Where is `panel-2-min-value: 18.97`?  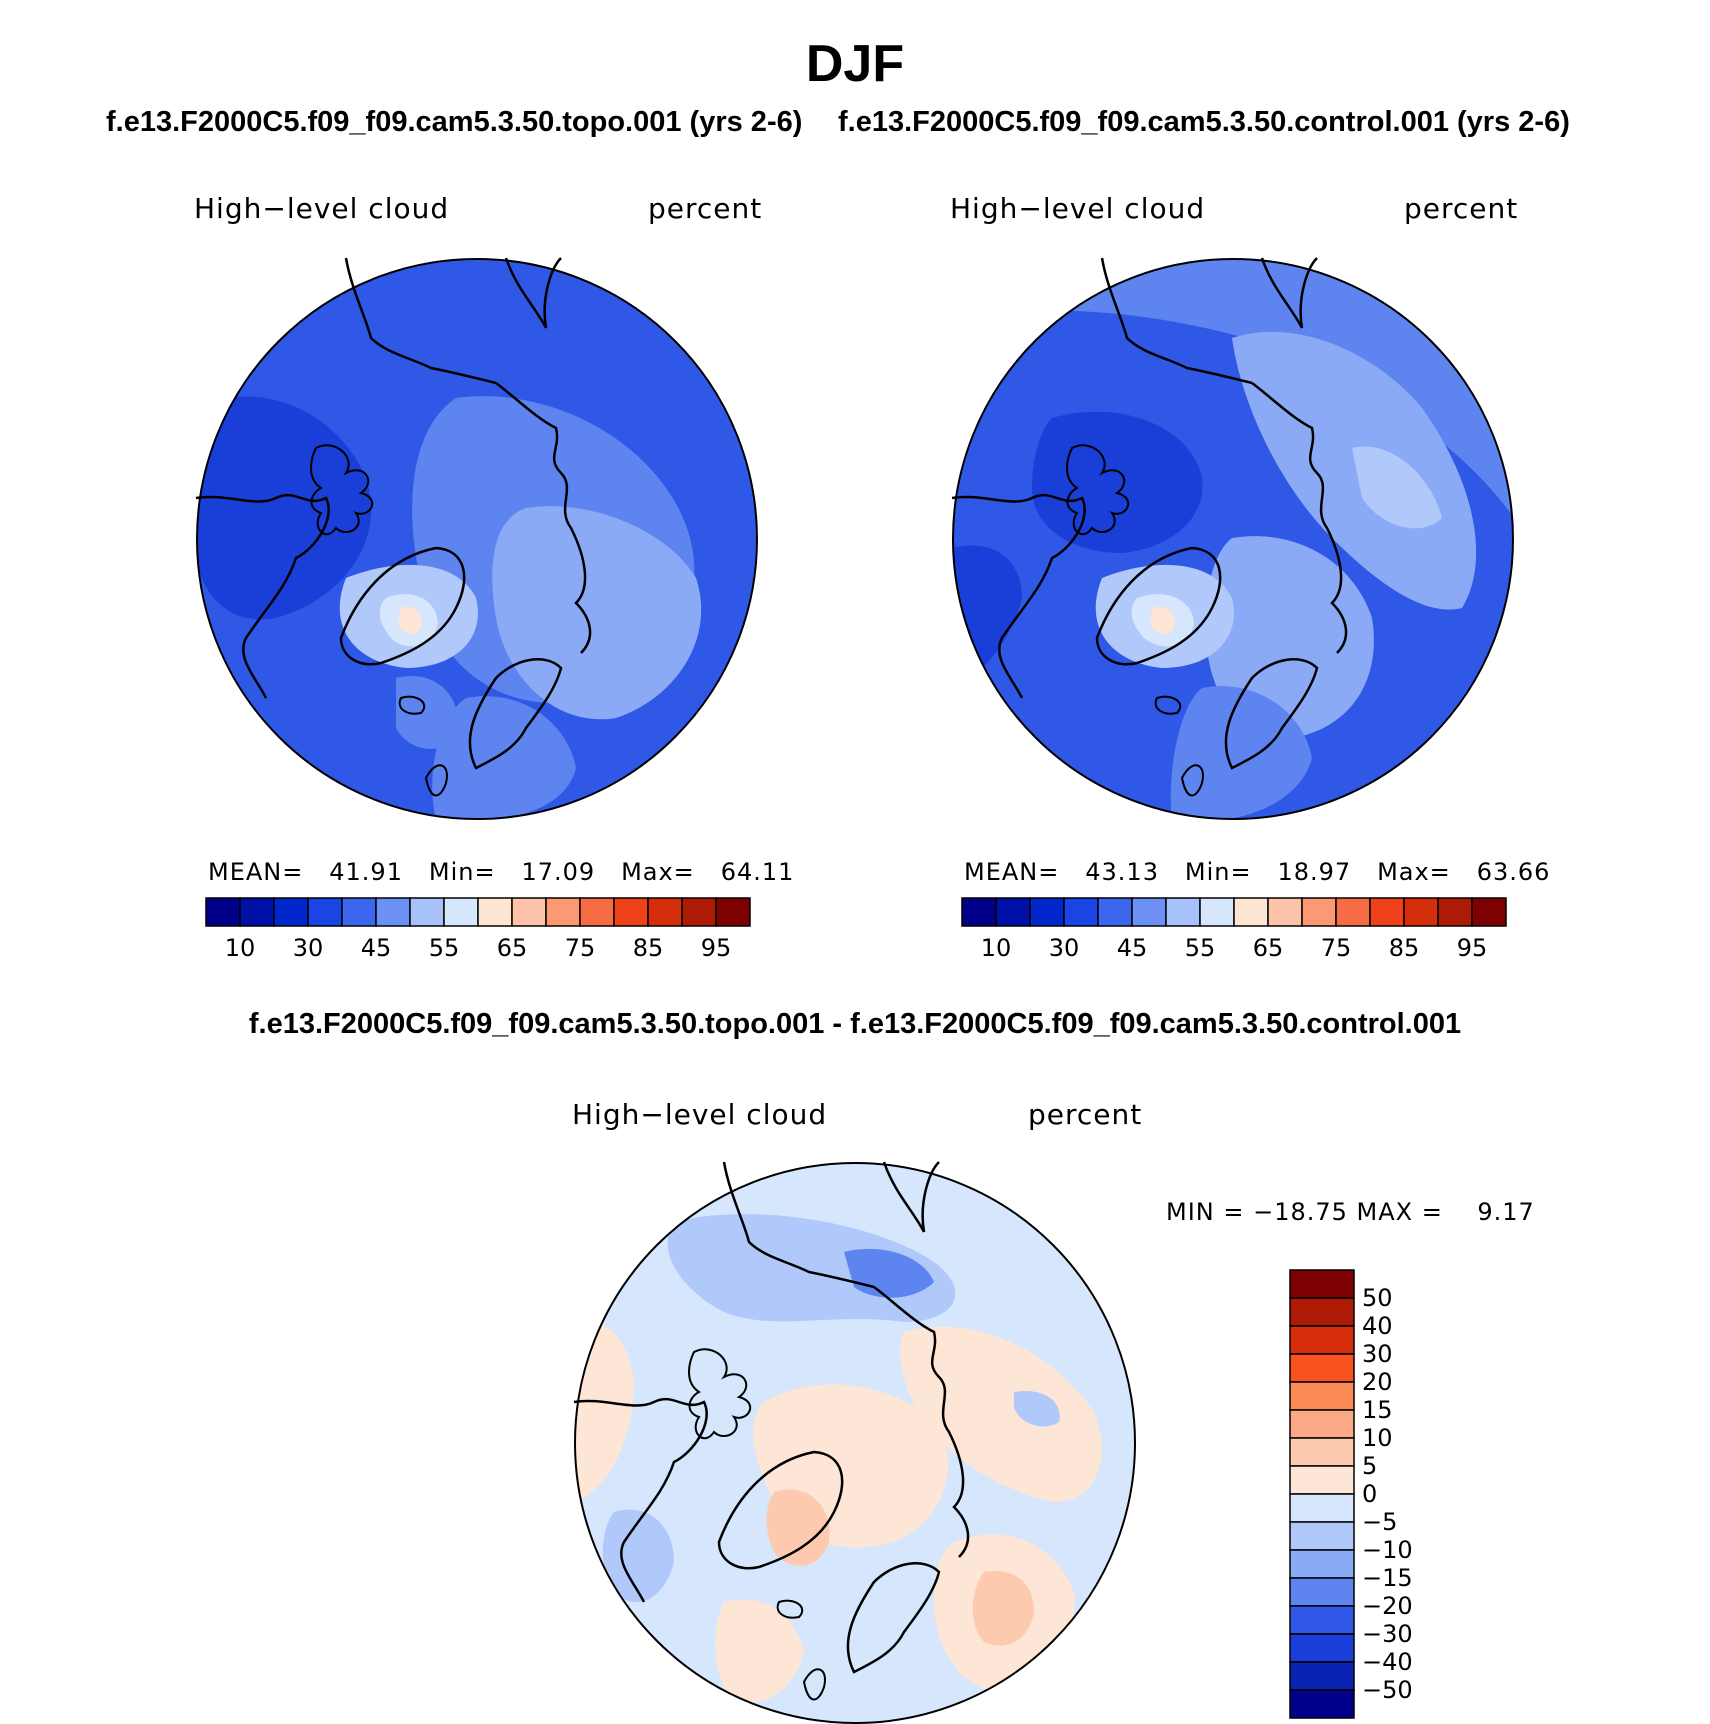 panel-2-min-value: 18.97 is located at coordinates (1314, 872).